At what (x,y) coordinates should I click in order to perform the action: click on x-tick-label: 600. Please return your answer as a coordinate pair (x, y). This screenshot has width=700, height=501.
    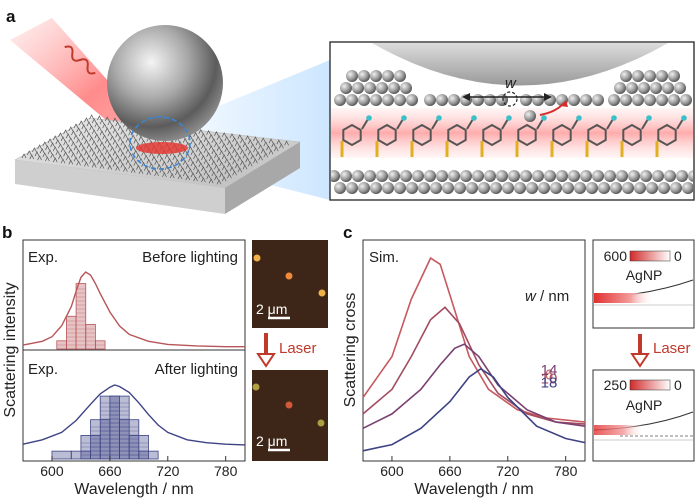
    Looking at the image, I should click on (52, 471).